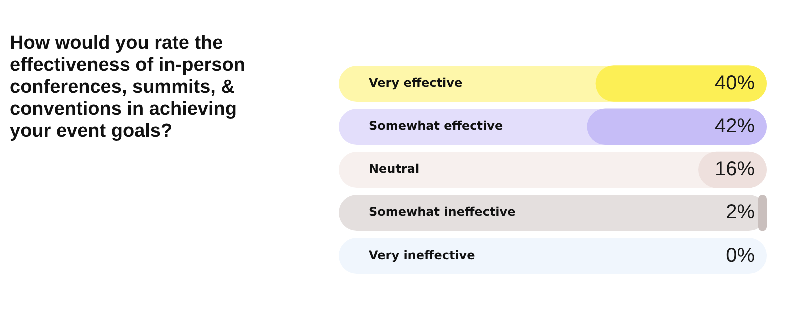 This screenshot has width=790, height=327. Describe the element at coordinates (762, 213) in the screenshot. I see `bar` at that location.